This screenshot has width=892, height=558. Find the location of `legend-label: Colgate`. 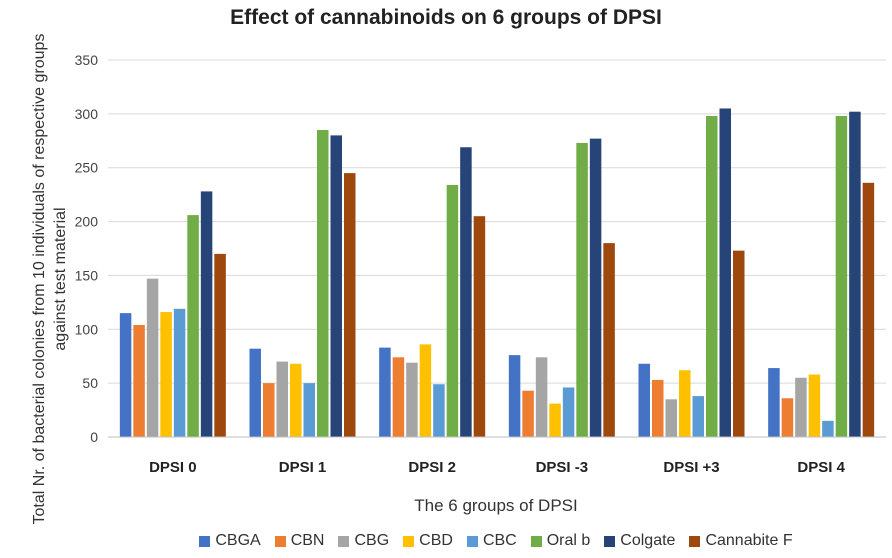

legend-label: Colgate is located at coordinates (648, 540).